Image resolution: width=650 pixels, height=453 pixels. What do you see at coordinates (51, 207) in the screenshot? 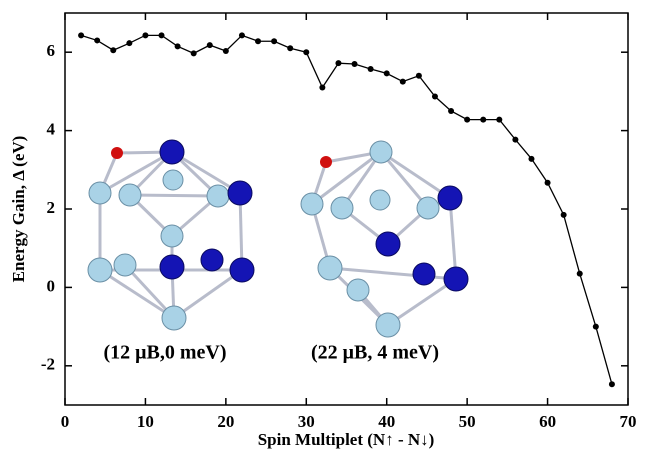
I see `y-tick-label: 2` at bounding box center [51, 207].